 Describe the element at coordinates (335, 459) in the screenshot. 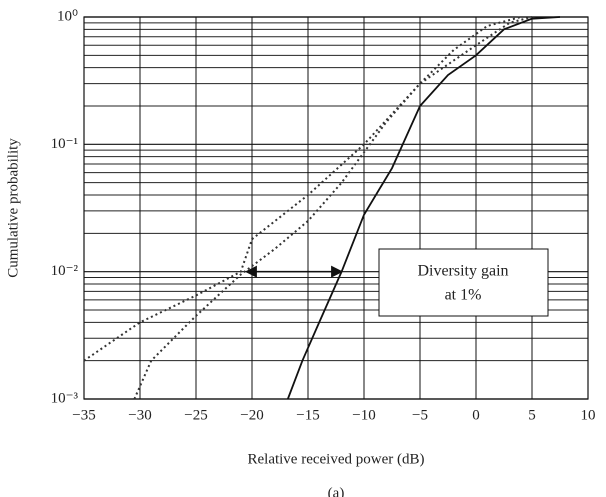

I see `x-axis-label: Relative received power (dB)` at that location.